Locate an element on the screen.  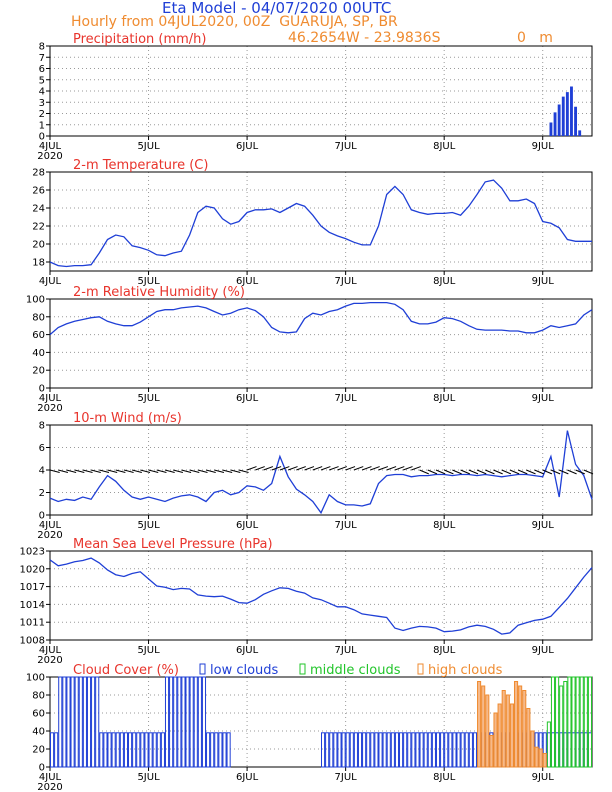
rh-ytick-label: 20 is located at coordinates (38, 371).